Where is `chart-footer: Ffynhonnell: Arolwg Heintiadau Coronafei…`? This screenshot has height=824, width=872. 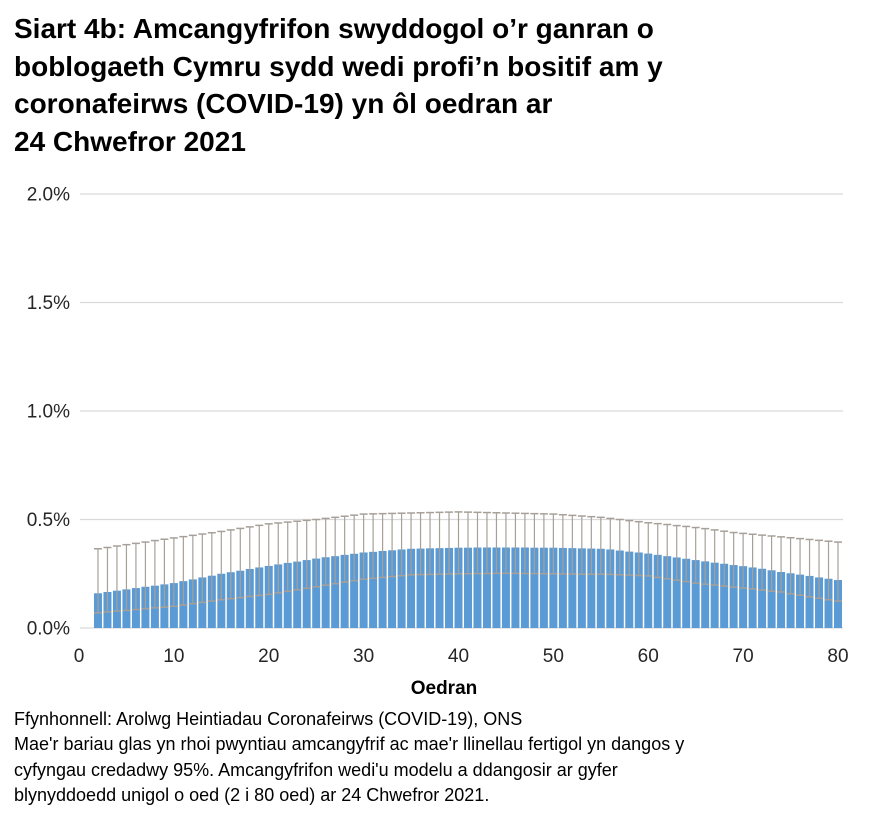 chart-footer: Ffynhonnell: Arolwg Heintiadau Coronafei… is located at coordinates (436, 757).